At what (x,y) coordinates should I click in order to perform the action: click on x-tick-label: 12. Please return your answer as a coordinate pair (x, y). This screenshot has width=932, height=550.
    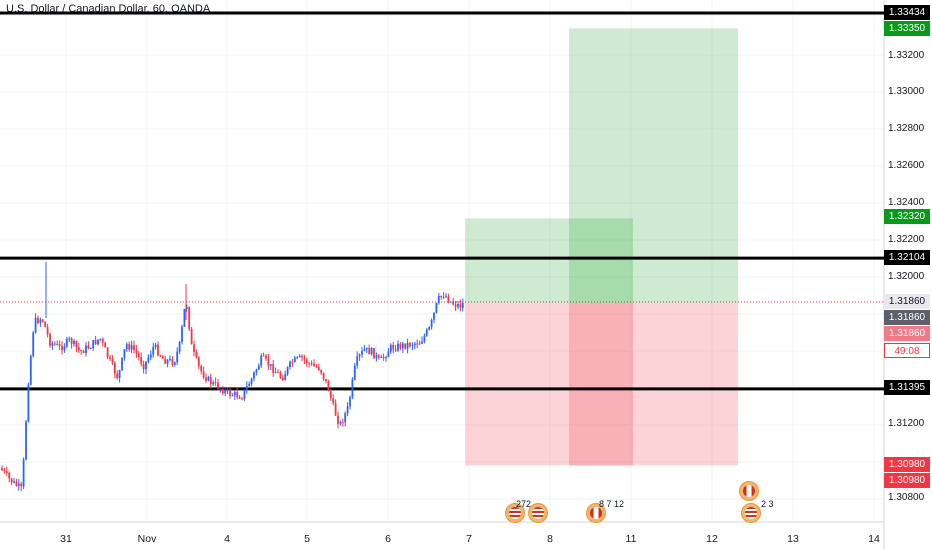
    Looking at the image, I should click on (712, 539).